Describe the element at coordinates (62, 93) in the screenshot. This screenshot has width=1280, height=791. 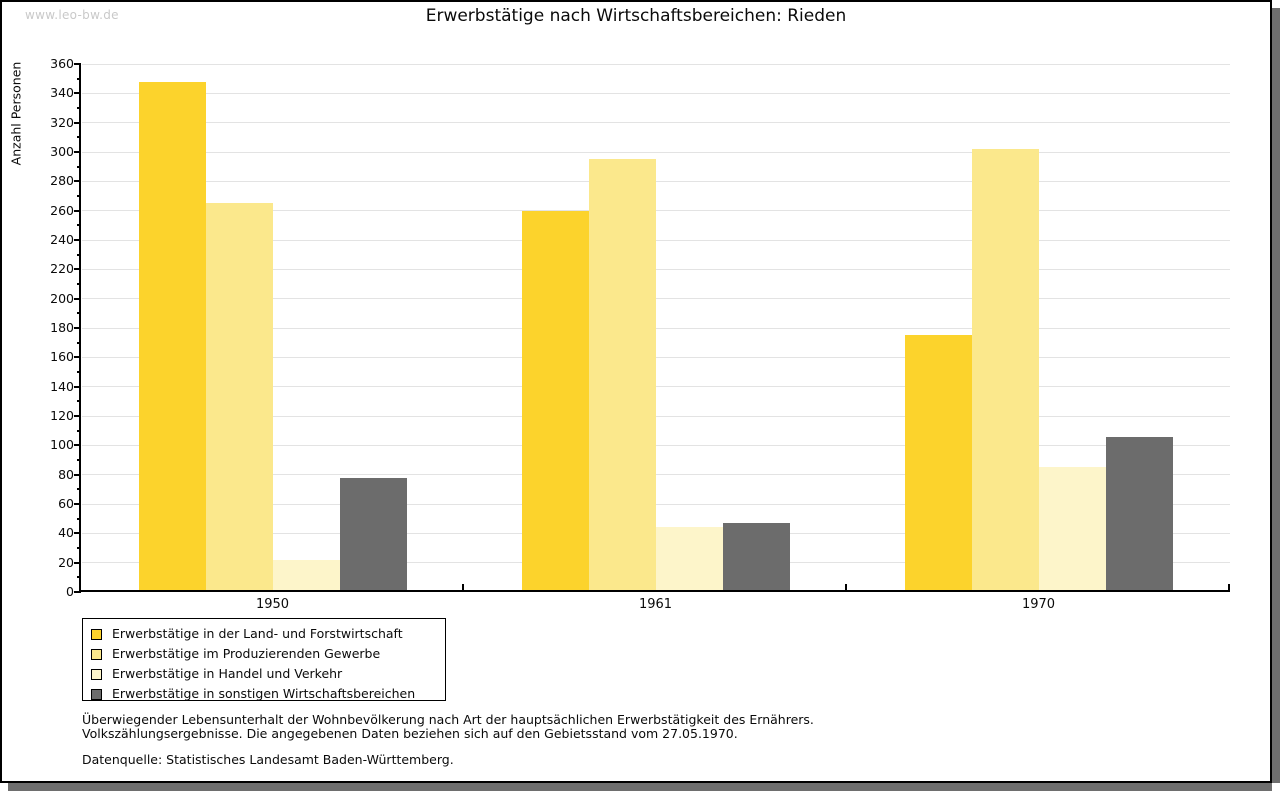
I see `y-tick-label: 340` at that location.